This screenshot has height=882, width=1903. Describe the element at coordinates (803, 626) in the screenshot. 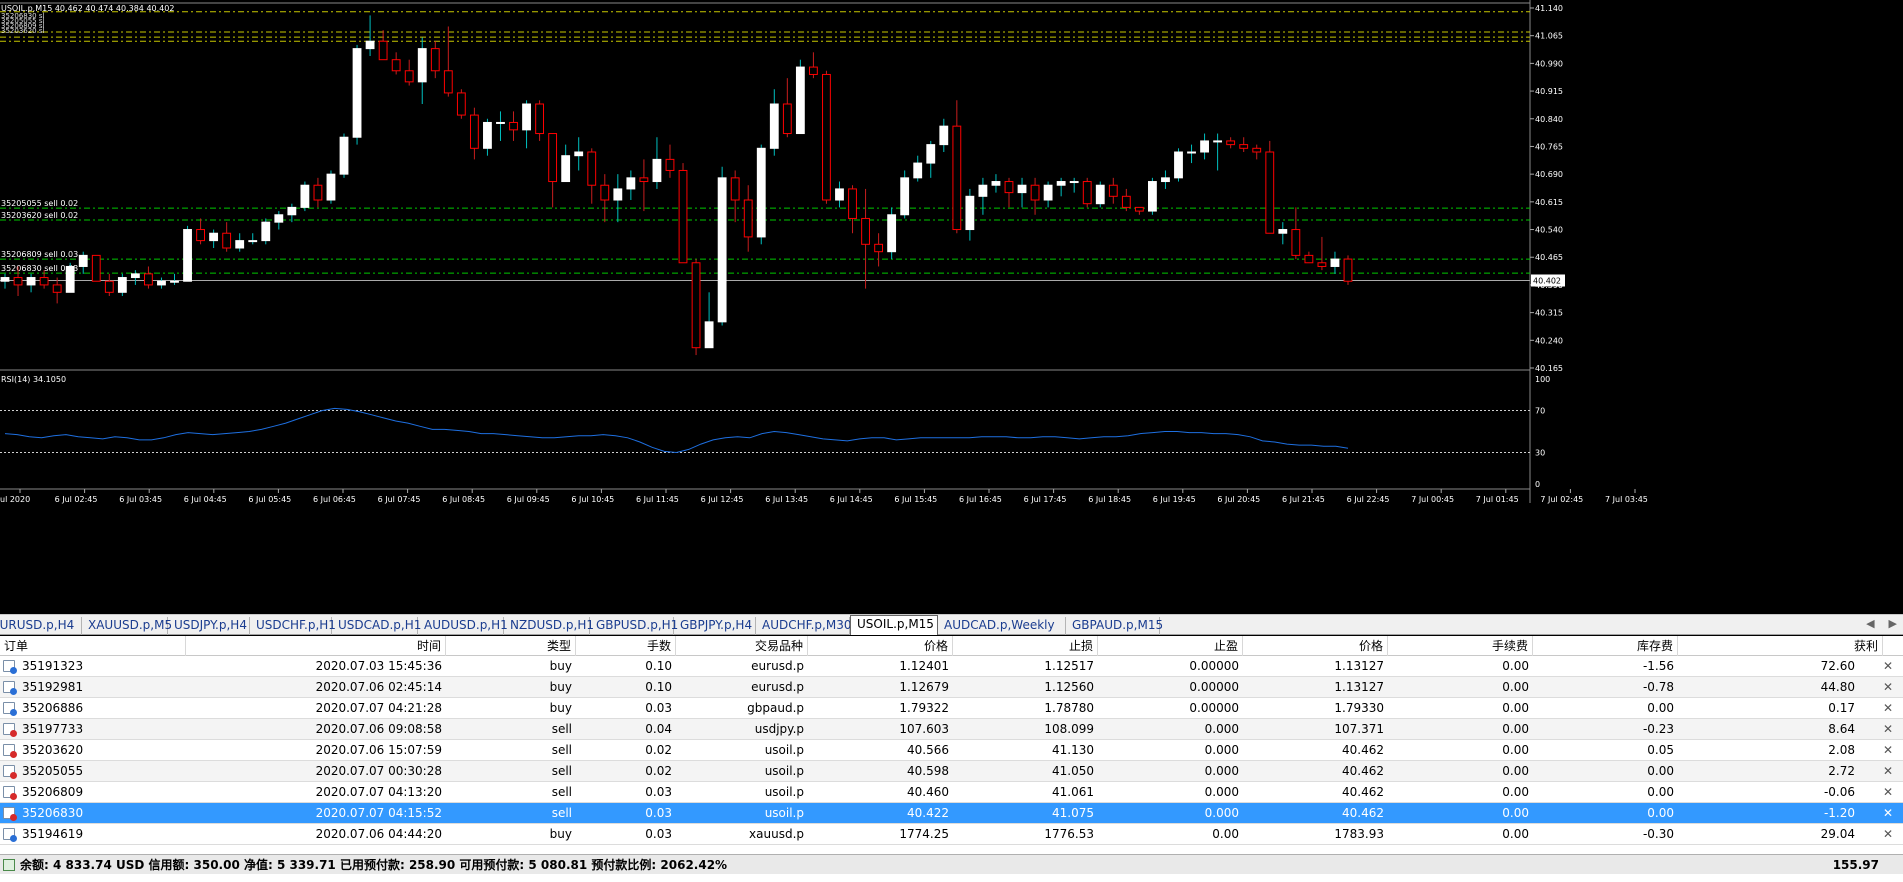

I see `chart-tab: AUDCHF.p,M30` at that location.